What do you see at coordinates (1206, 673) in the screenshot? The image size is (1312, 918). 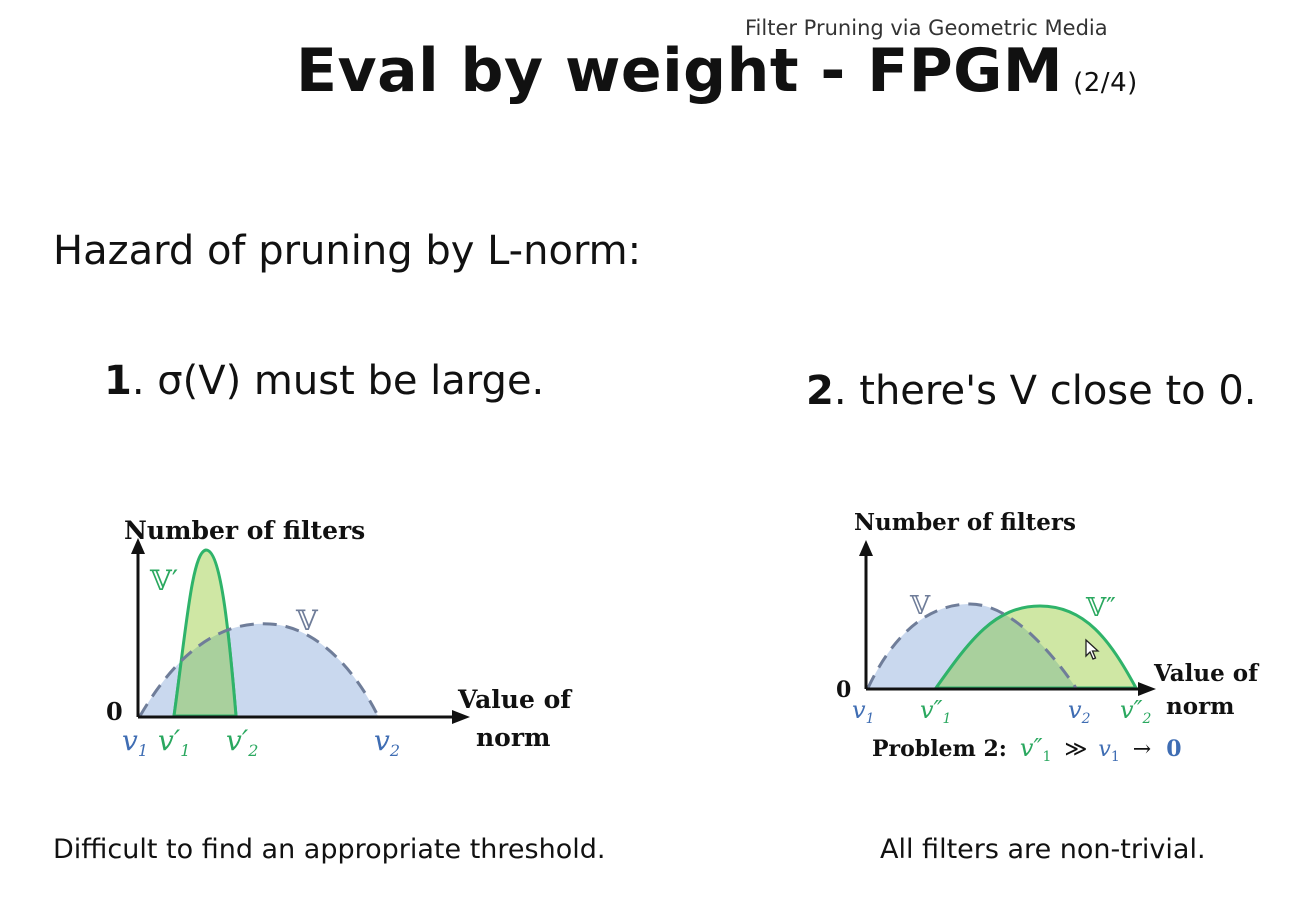 I see `fig2-x-label-line1: Value of` at bounding box center [1206, 673].